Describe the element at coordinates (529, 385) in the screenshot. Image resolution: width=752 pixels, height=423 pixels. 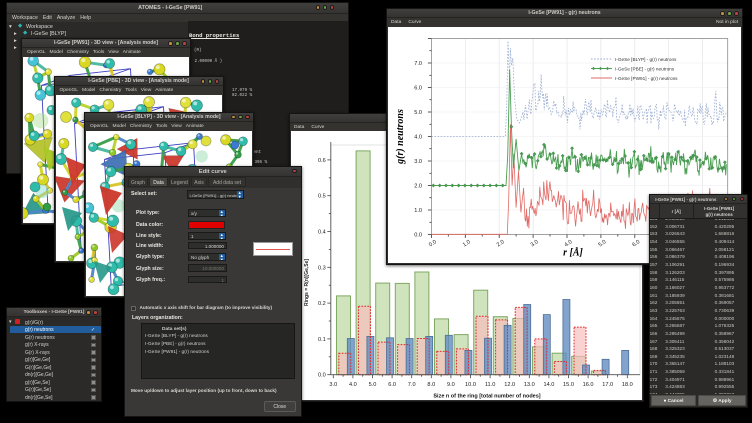
I see `svg-text: 13.0` at that location.